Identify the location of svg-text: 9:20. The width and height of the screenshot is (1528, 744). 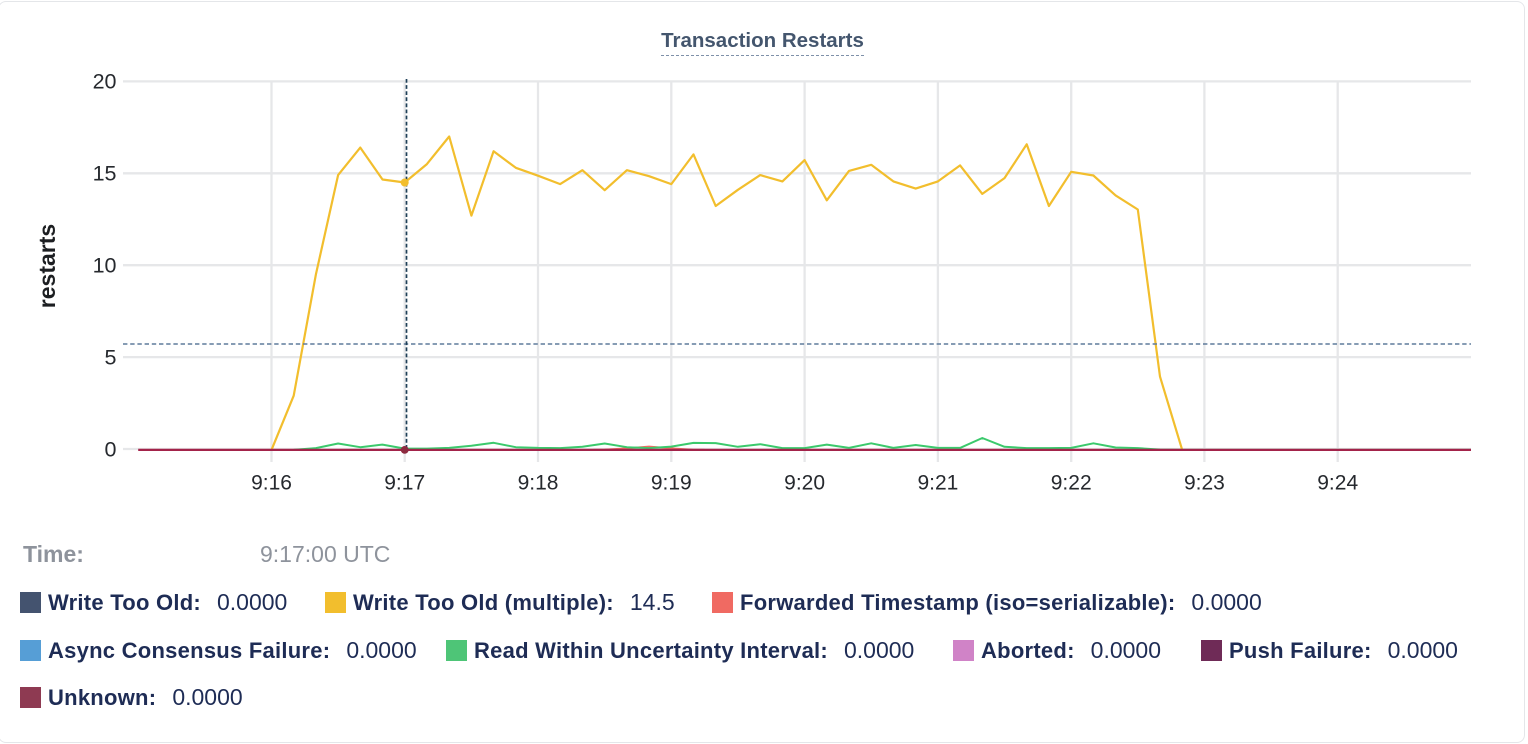
(804, 483).